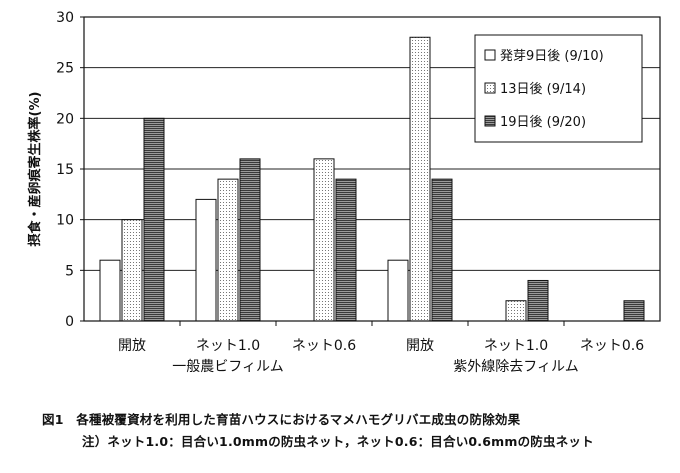 The width and height of the screenshot is (680, 473). What do you see at coordinates (543, 122) in the screenshot?
I see `legend-label-2: 19日後 (9/20)` at bounding box center [543, 122].